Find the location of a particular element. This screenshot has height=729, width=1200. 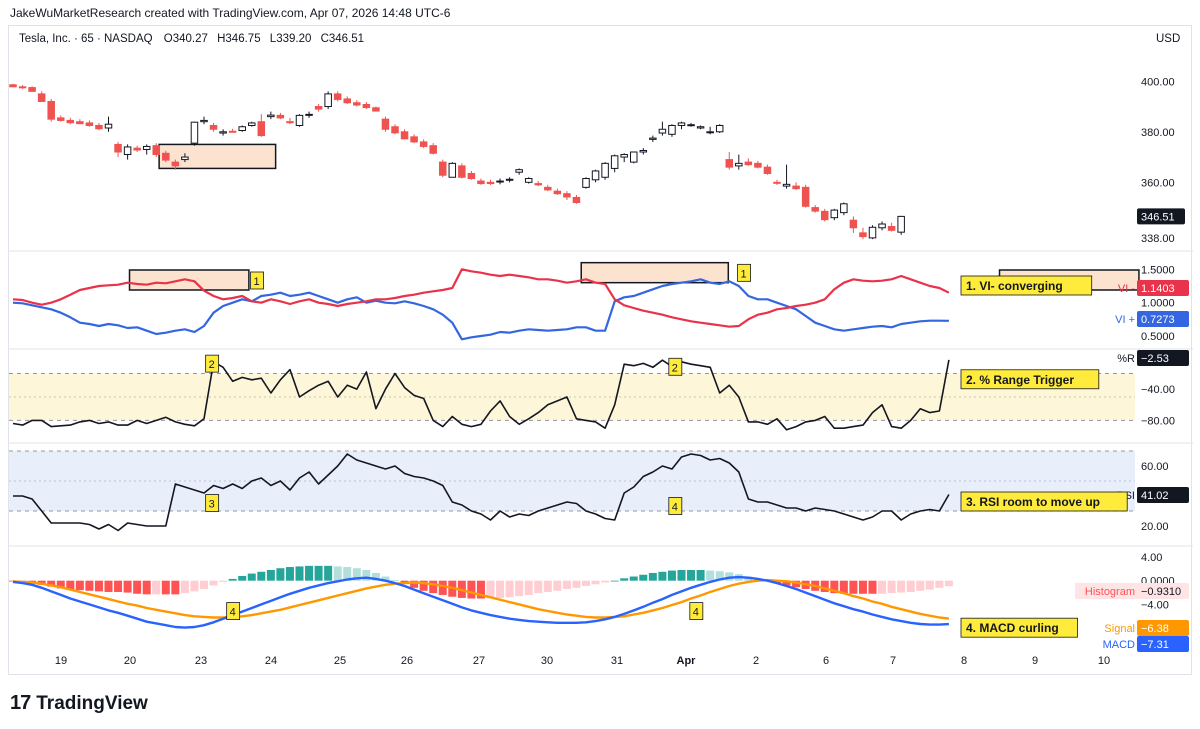

vi-plus-badge-label: VI + is located at coordinates (1125, 320).